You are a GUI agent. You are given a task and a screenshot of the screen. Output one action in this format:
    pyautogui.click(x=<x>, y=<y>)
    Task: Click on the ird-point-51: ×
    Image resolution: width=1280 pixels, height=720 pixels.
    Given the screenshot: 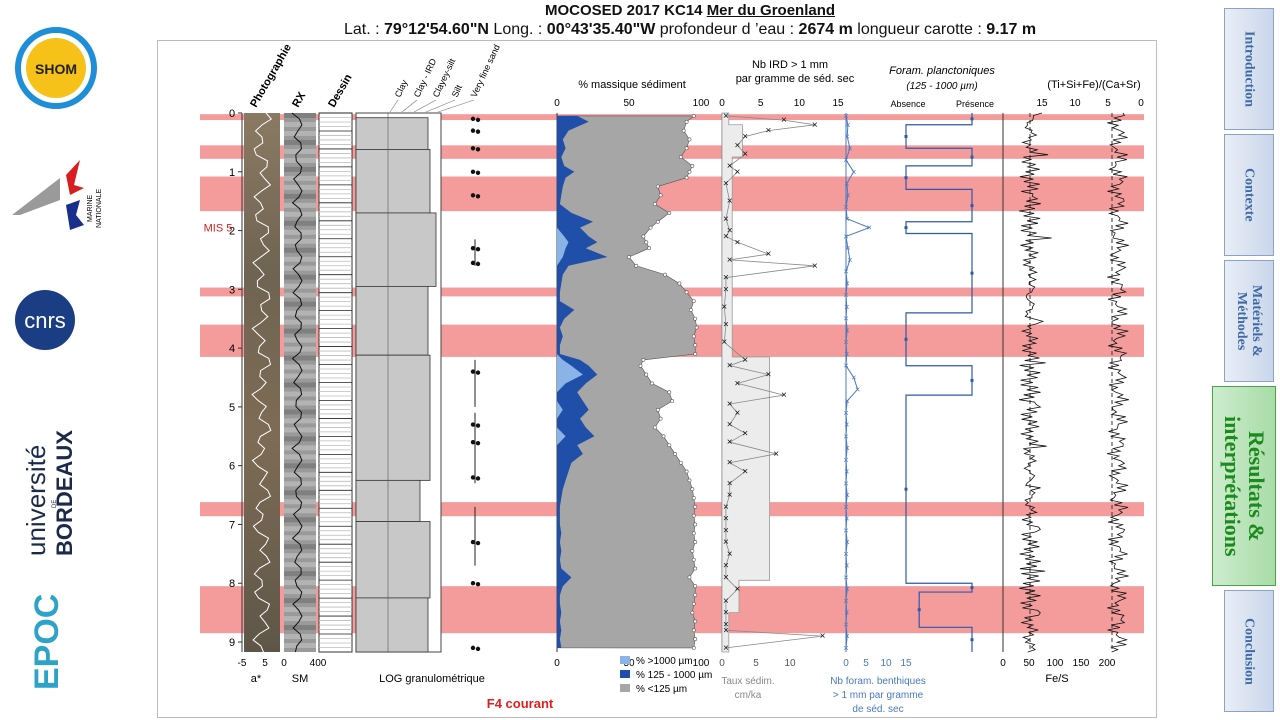 What is the action you would take?
    pyautogui.click(x=726, y=648)
    